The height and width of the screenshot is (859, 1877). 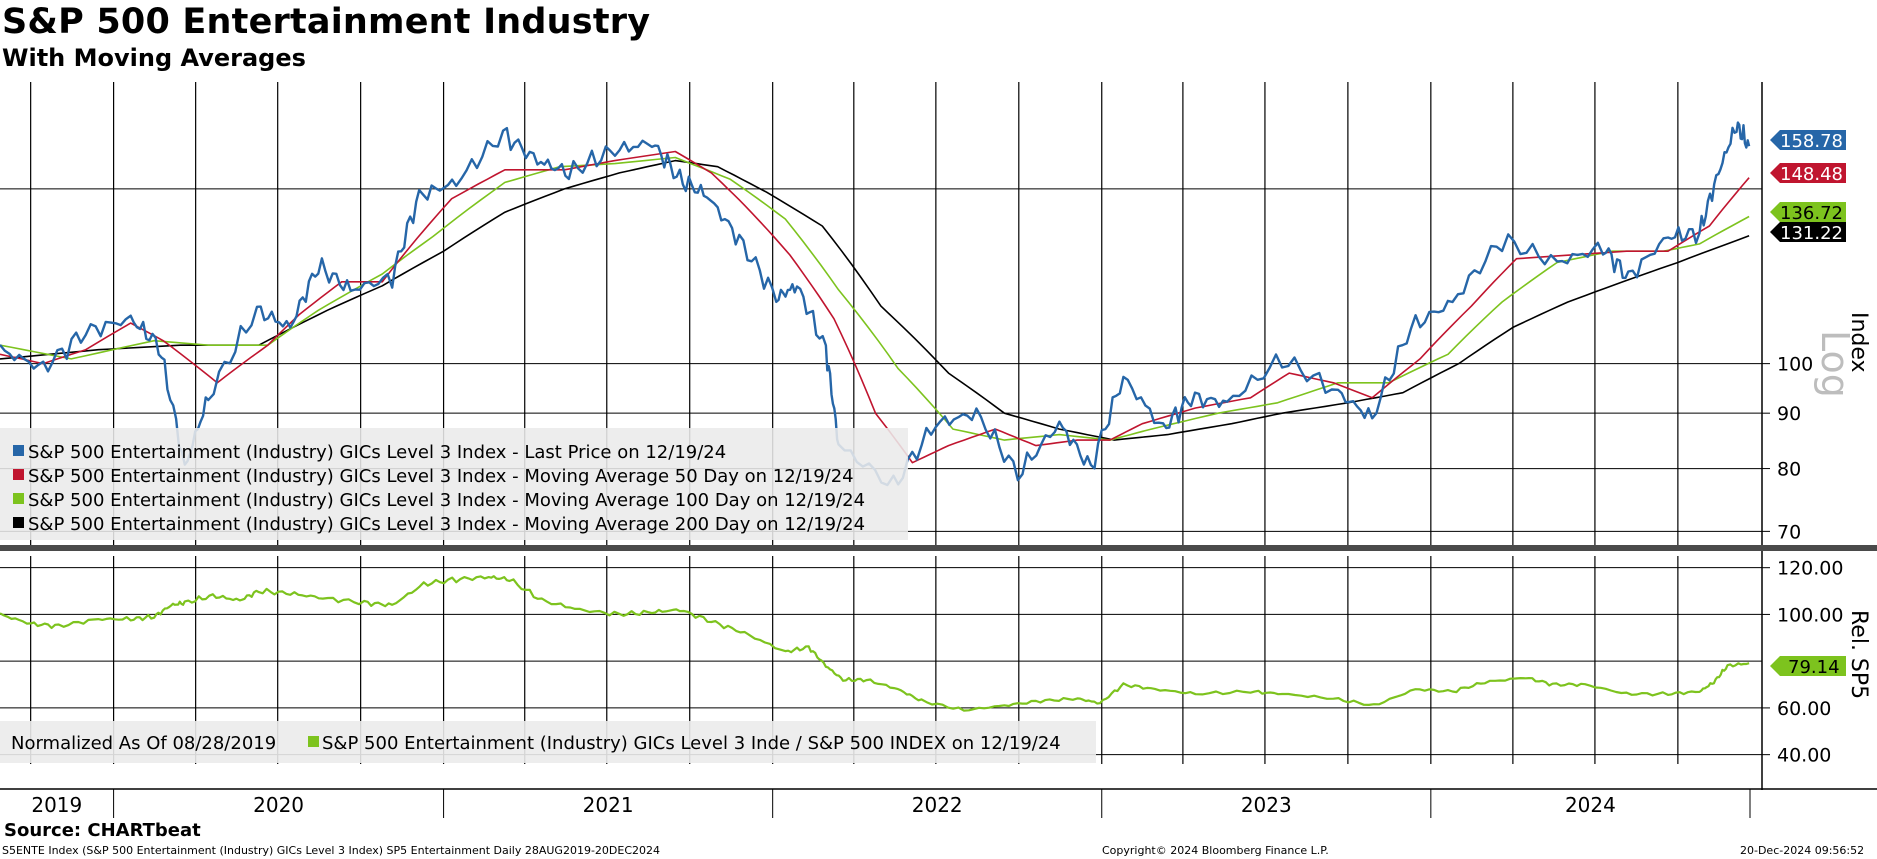 What do you see at coordinates (326, 22) in the screenshot?
I see `chart-title: S&P 500 Entertainment Industry` at bounding box center [326, 22].